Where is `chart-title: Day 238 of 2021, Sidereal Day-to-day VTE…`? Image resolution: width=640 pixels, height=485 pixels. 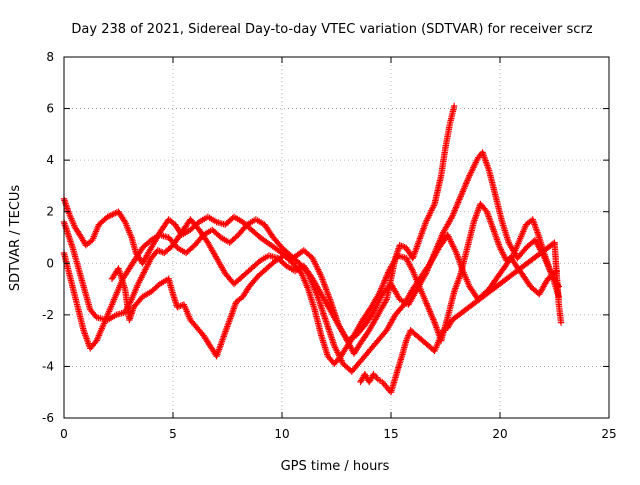 chart-title: Day 238 of 2021, Sidereal Day-to-day VTE… is located at coordinates (331, 29).